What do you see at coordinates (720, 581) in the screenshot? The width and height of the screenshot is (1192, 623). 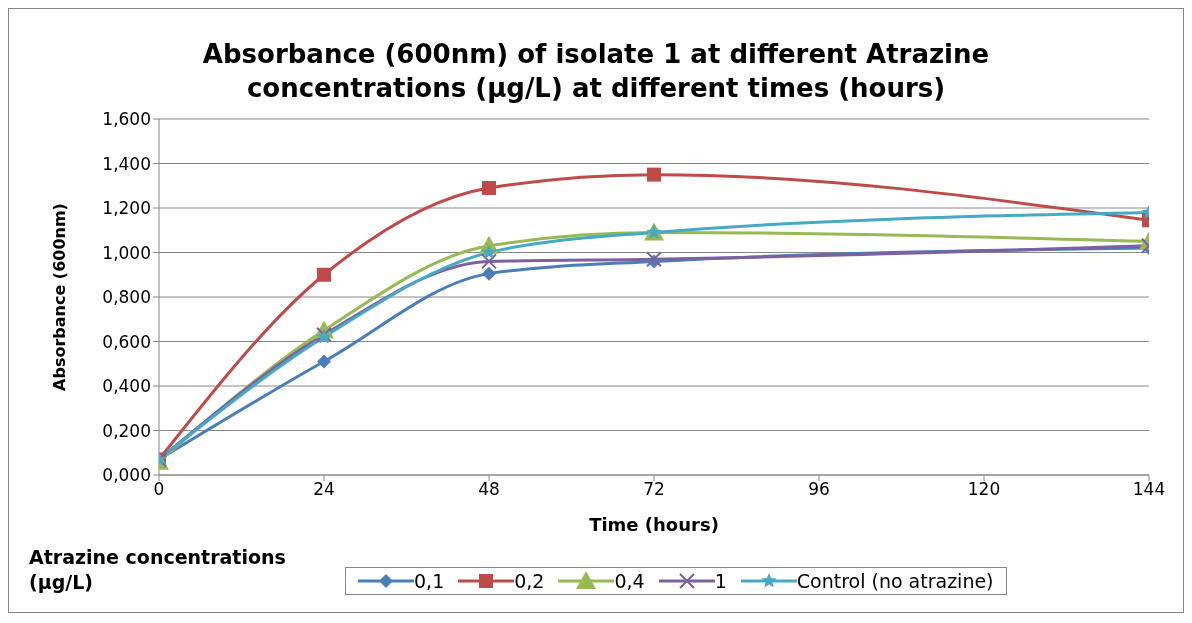 I see `legend-label: 1` at bounding box center [720, 581].